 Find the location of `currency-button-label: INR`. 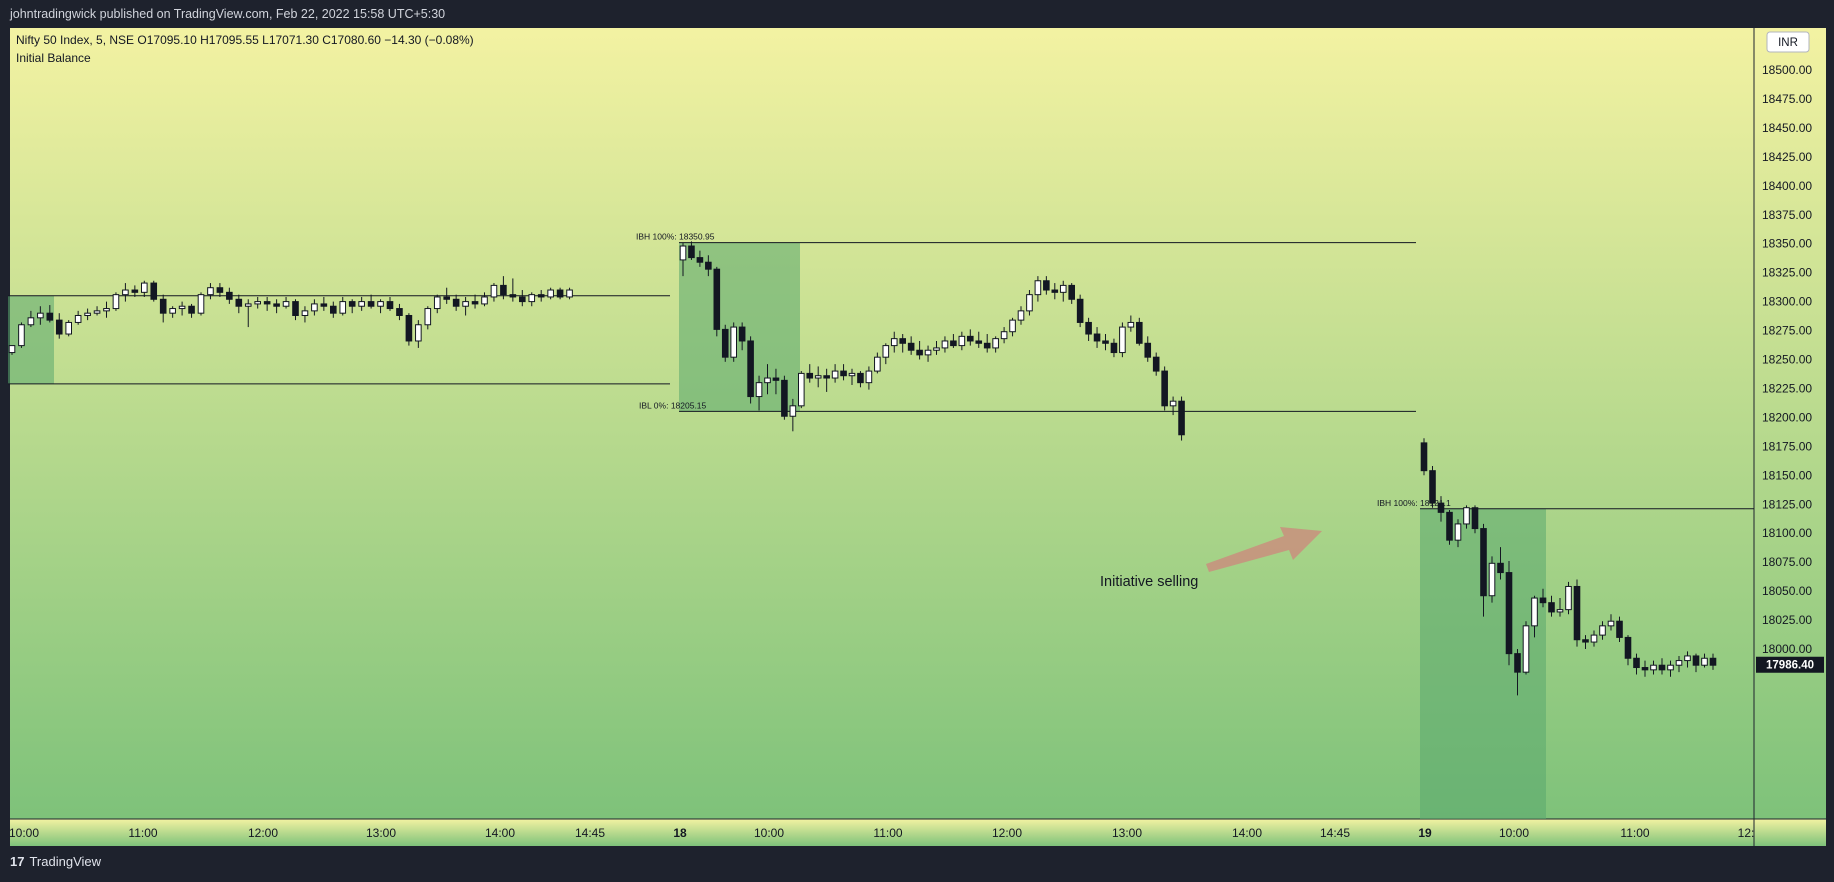

currency-button-label: INR is located at coordinates (1788, 43).